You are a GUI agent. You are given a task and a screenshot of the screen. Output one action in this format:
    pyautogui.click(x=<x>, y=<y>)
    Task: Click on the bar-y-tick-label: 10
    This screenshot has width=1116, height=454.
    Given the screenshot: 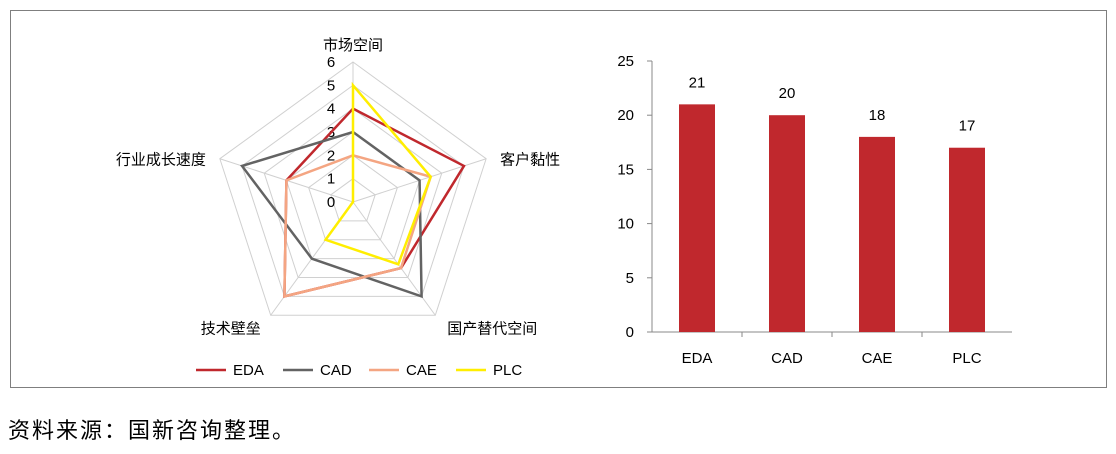 What is the action you would take?
    pyautogui.click(x=625, y=224)
    